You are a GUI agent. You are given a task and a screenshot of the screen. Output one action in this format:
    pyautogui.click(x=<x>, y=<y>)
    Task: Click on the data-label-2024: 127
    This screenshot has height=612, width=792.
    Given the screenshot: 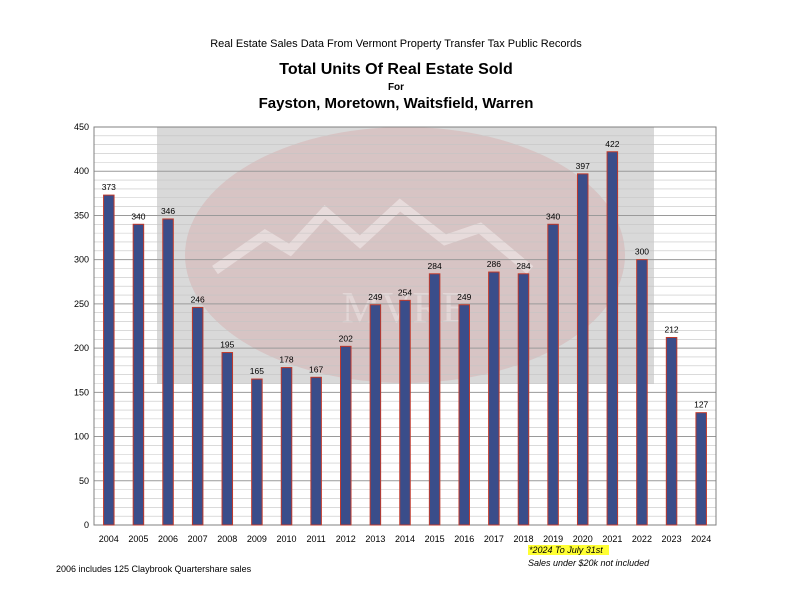 What is the action you would take?
    pyautogui.click(x=701, y=405)
    